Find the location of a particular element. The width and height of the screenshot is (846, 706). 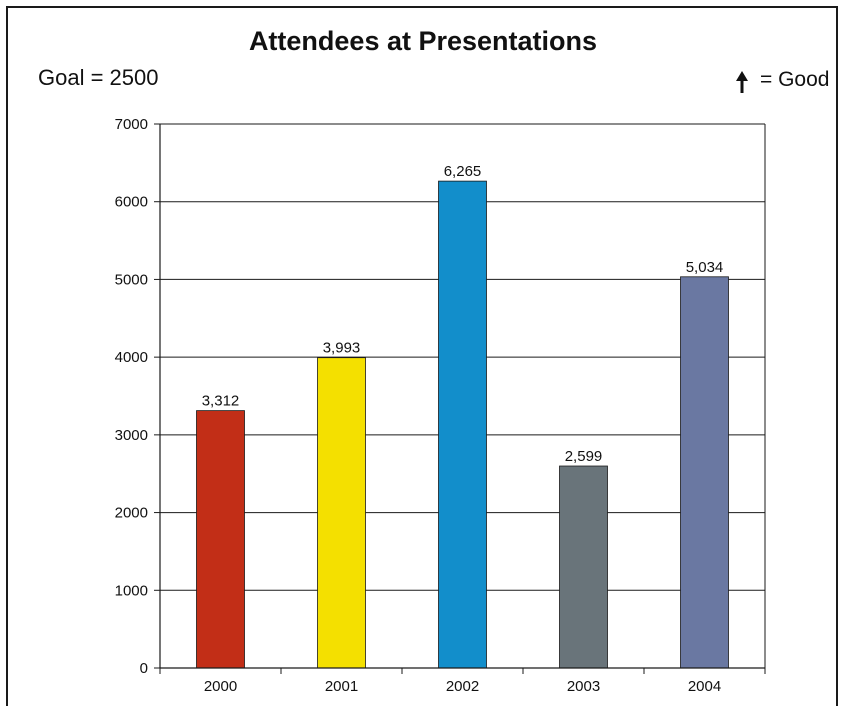

bar-2002 is located at coordinates (462, 424).